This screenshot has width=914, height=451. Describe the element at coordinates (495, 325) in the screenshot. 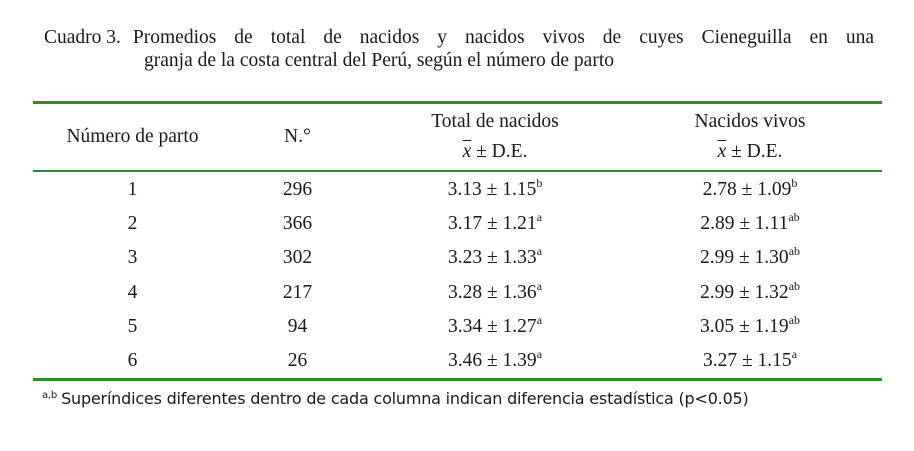

I see `cell-total: 3.34 ± 1.27a` at that location.